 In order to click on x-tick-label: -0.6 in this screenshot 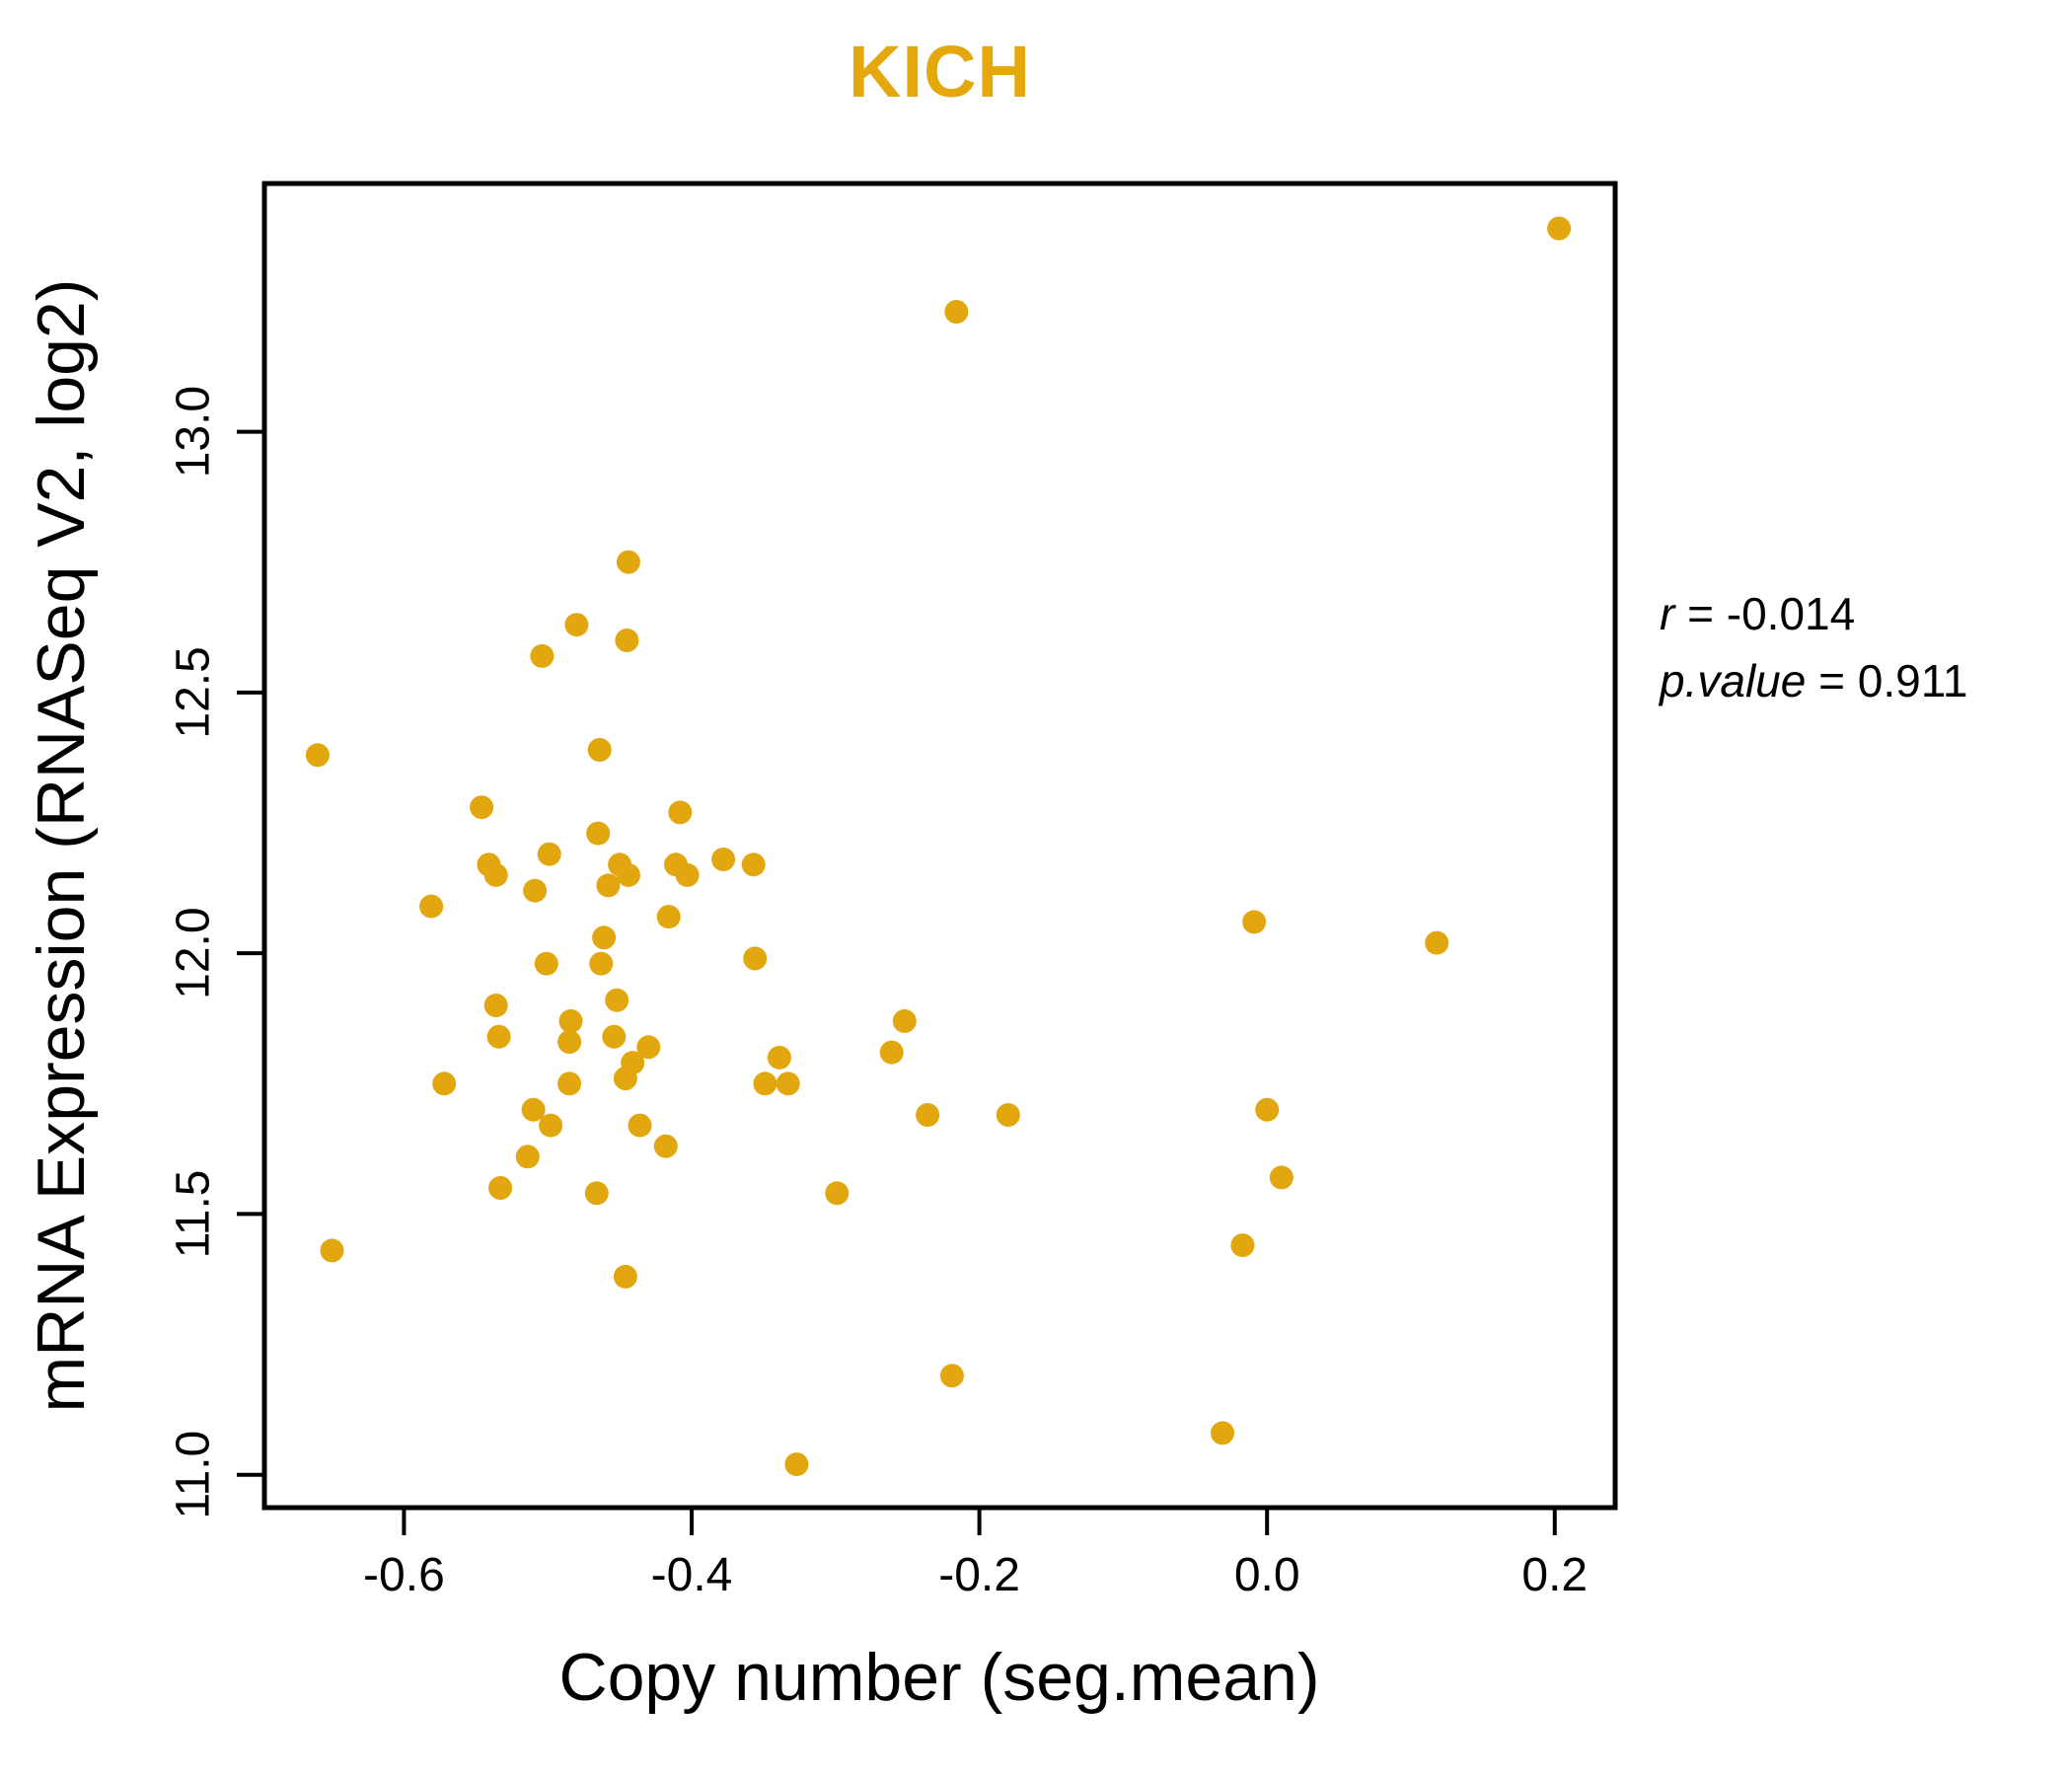, I will do `click(404, 1575)`.